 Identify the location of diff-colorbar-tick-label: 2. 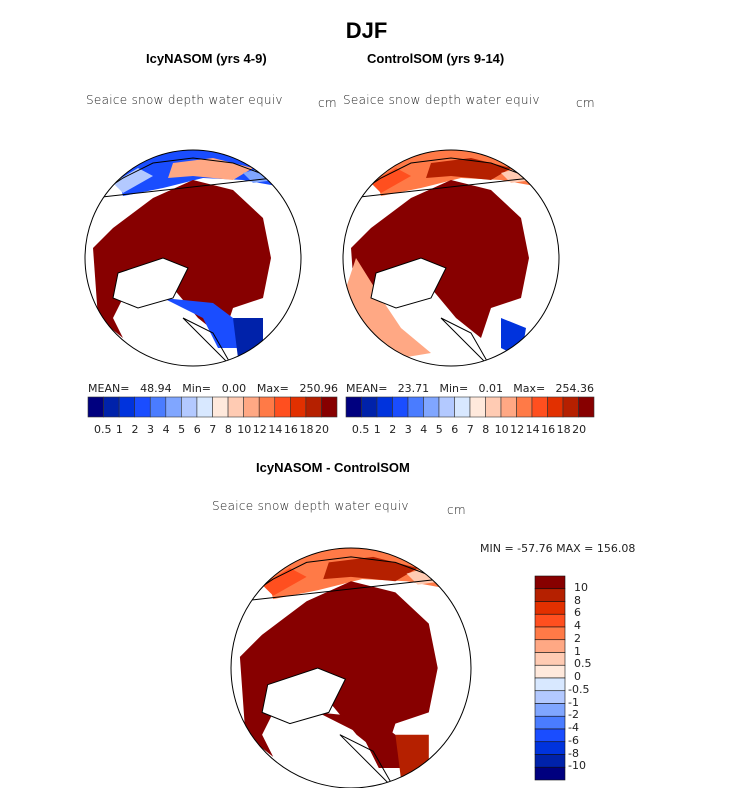
(577, 638).